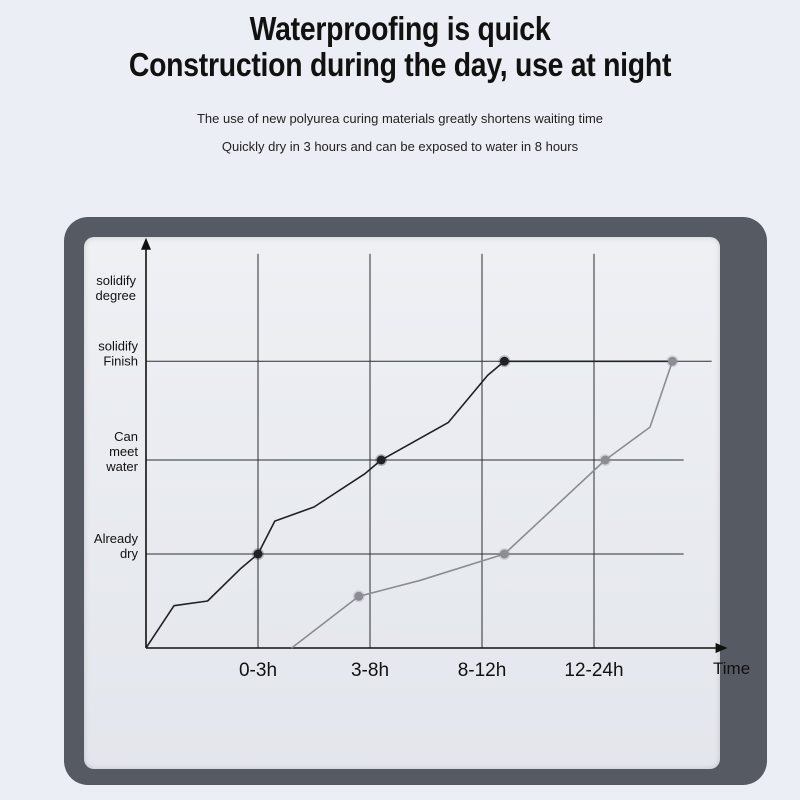 The height and width of the screenshot is (800, 800). I want to click on y-axis-label: degree, so click(116, 295).